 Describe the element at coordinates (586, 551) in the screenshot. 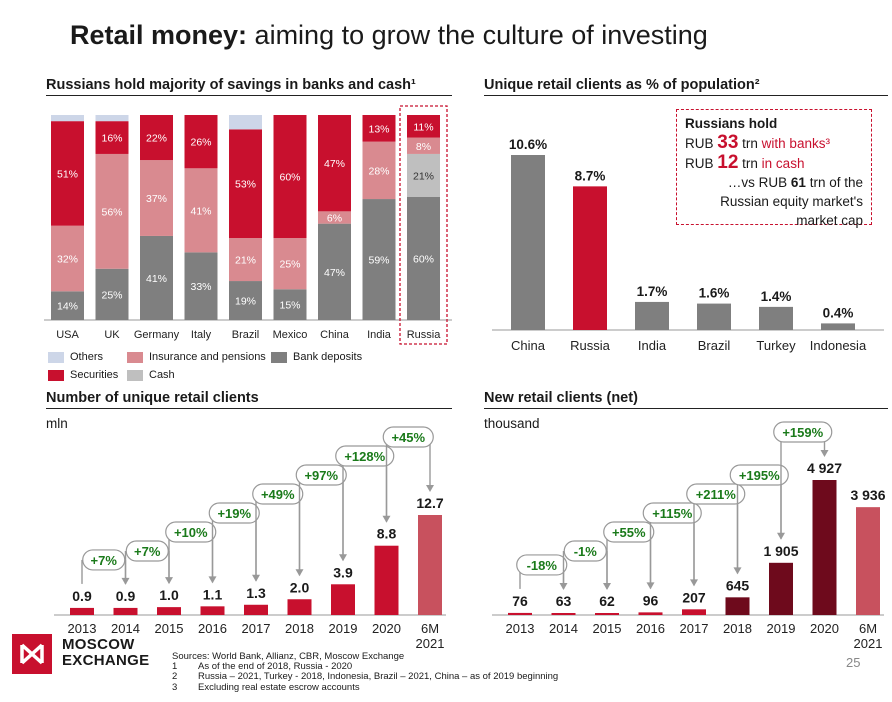

I see `new-growth-label: -1%` at that location.